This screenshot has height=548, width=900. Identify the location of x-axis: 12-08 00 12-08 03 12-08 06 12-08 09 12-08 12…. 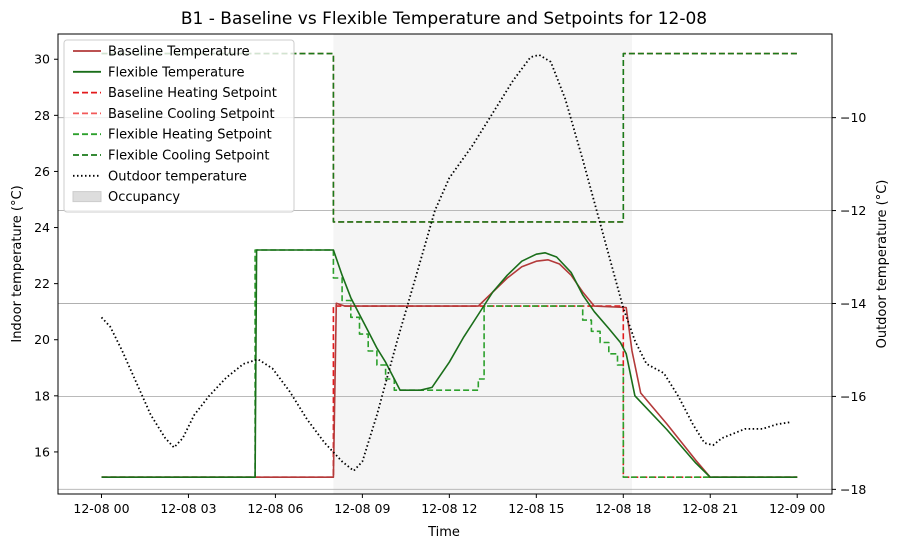
(449, 505).